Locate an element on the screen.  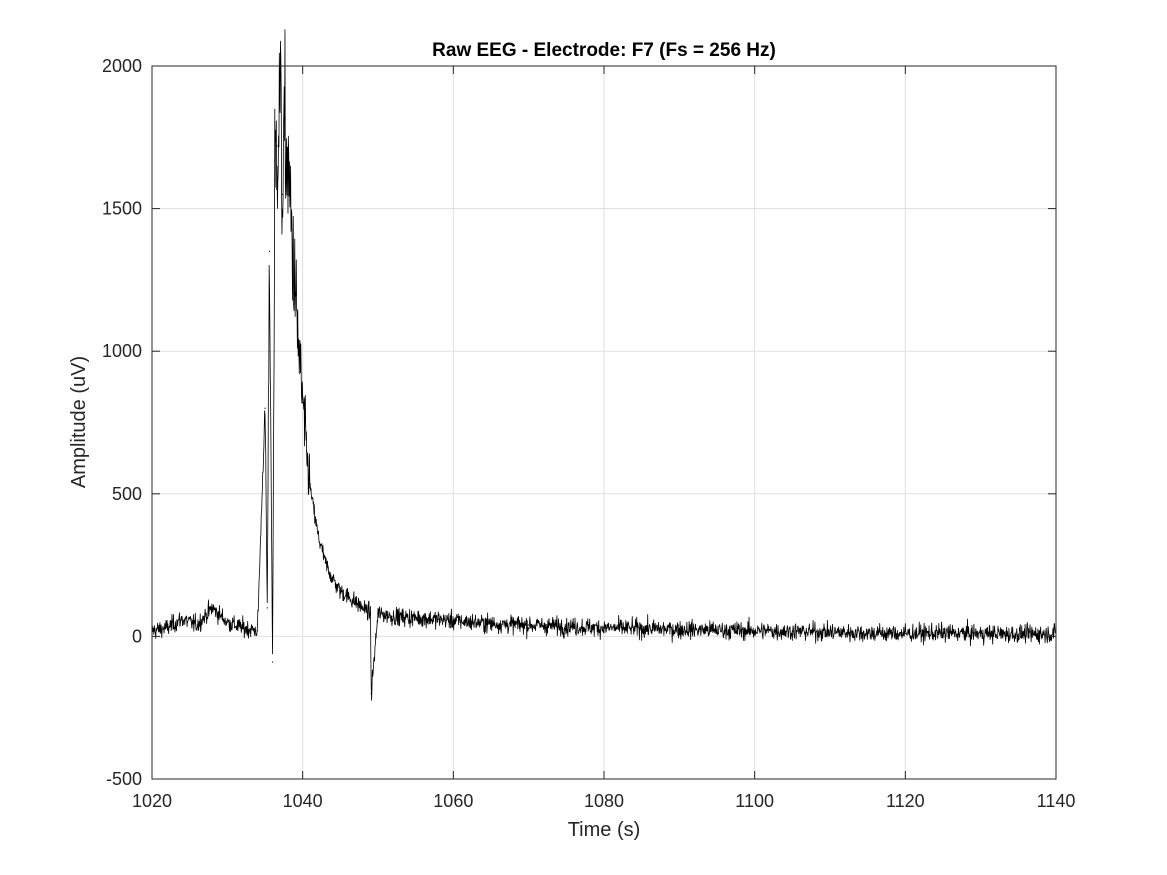
x-tick-label: 1080 is located at coordinates (604, 801).